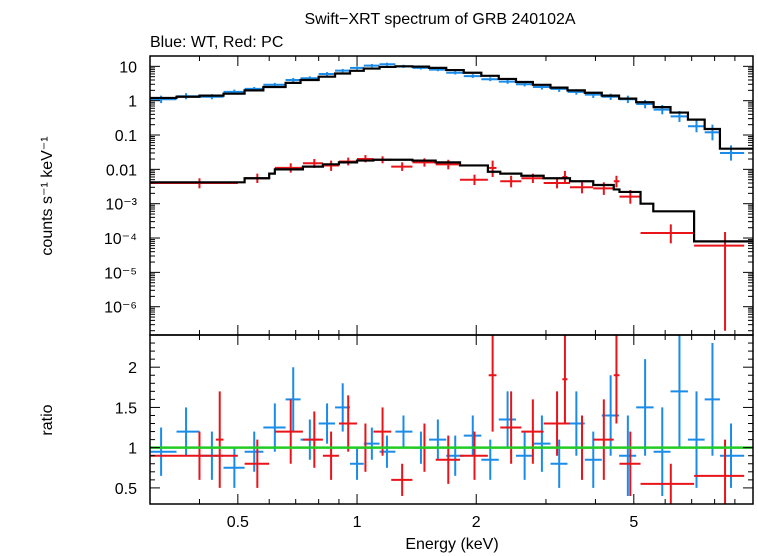  I want to click on spectrum-y-tick-label-4: 10⁻³, so click(121, 205).